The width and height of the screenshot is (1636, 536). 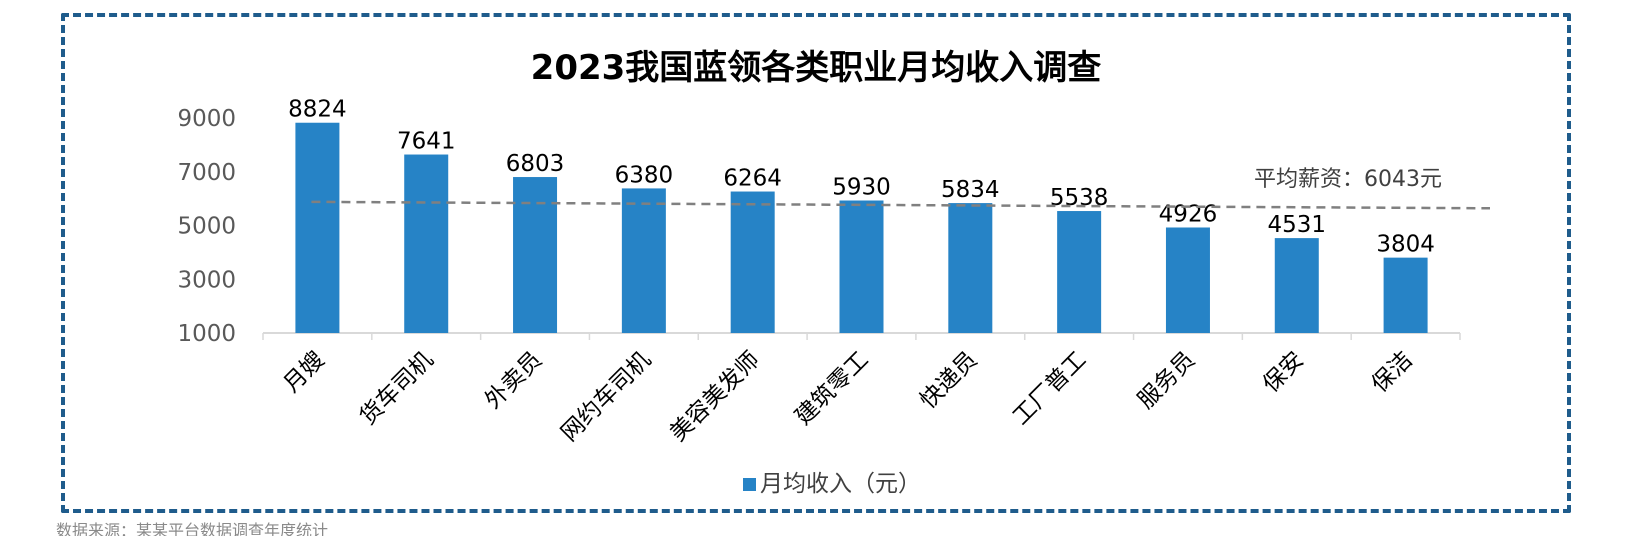 I want to click on y-tick-label: 7000, so click(x=206, y=173).